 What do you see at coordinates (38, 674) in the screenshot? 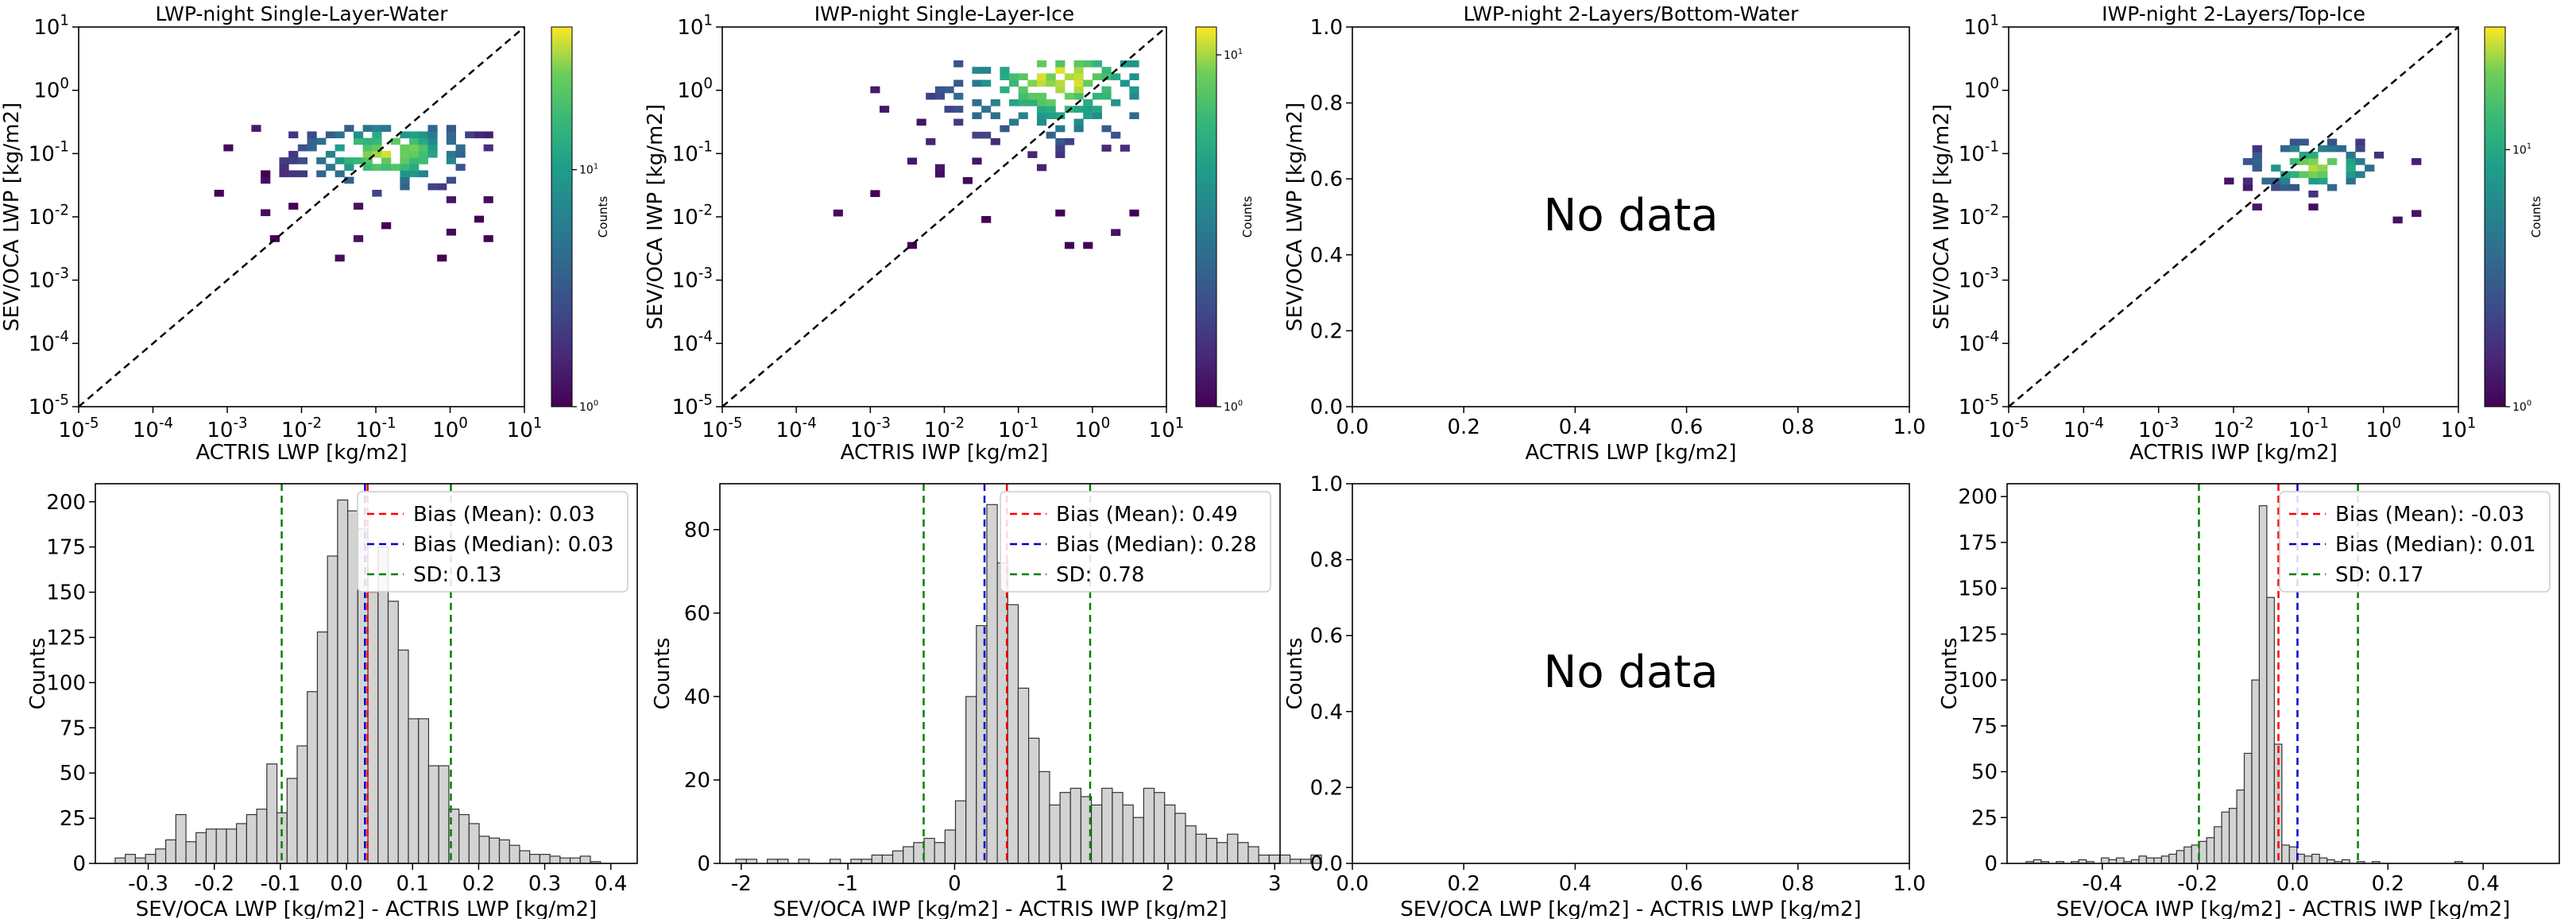
I see `y-axis-label: Counts` at bounding box center [38, 674].